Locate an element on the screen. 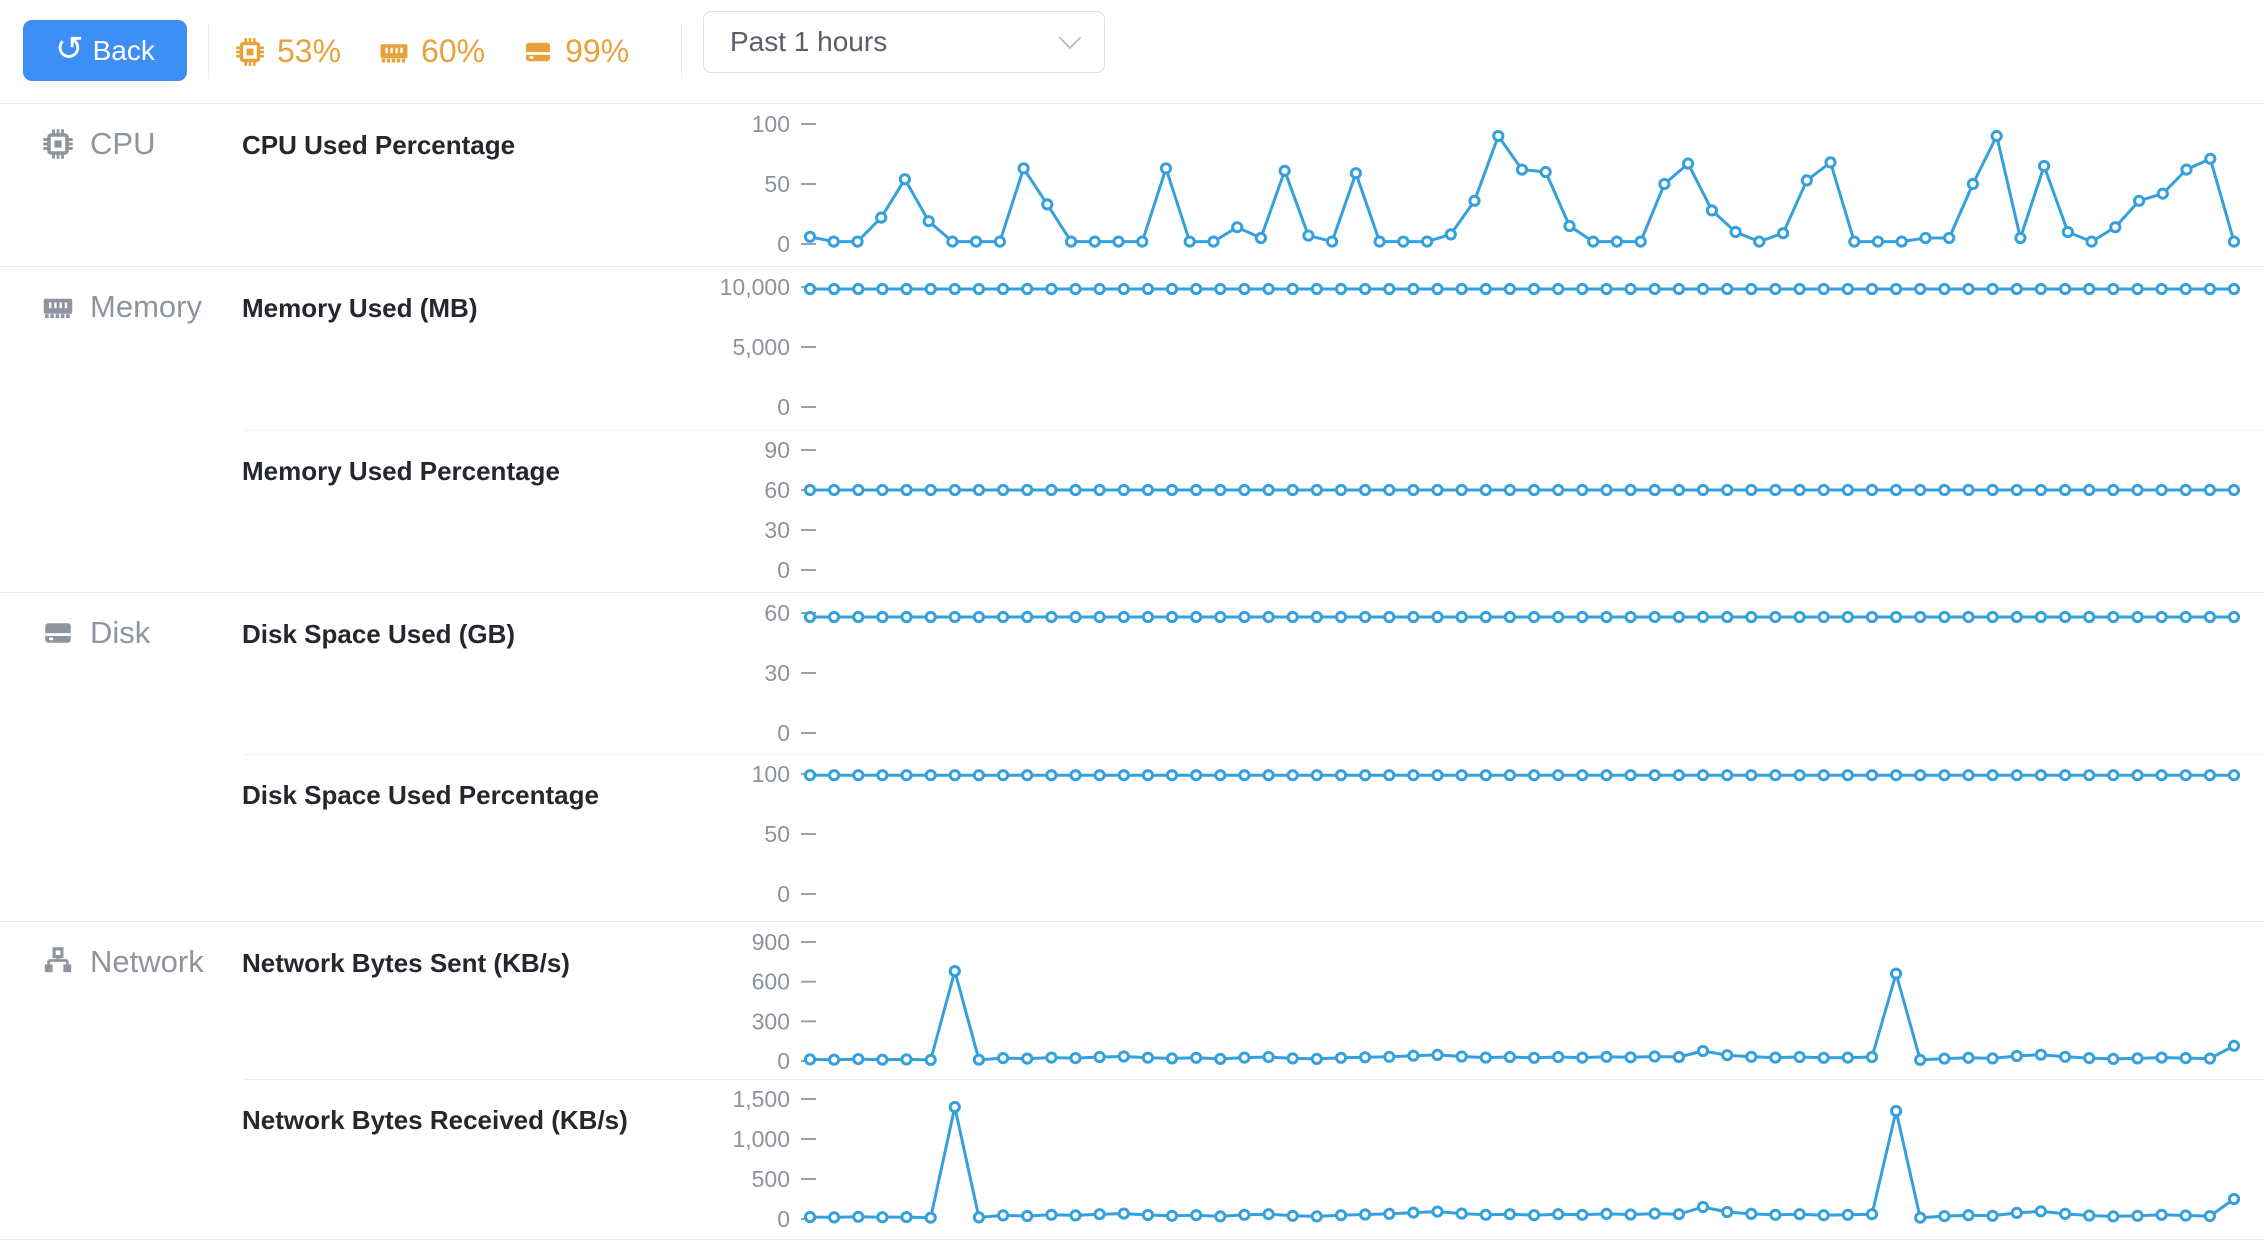  svg-text: 5,000 is located at coordinates (761, 347).